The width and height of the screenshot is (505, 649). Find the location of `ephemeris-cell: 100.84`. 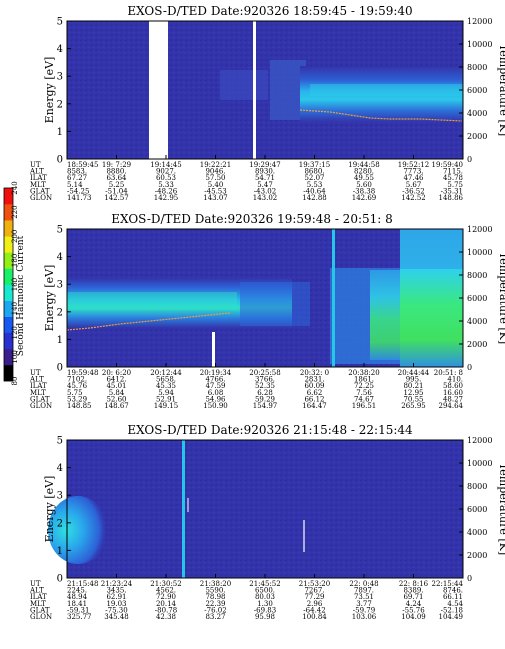

ephemeris-cell: 100.84 is located at coordinates (314, 617).